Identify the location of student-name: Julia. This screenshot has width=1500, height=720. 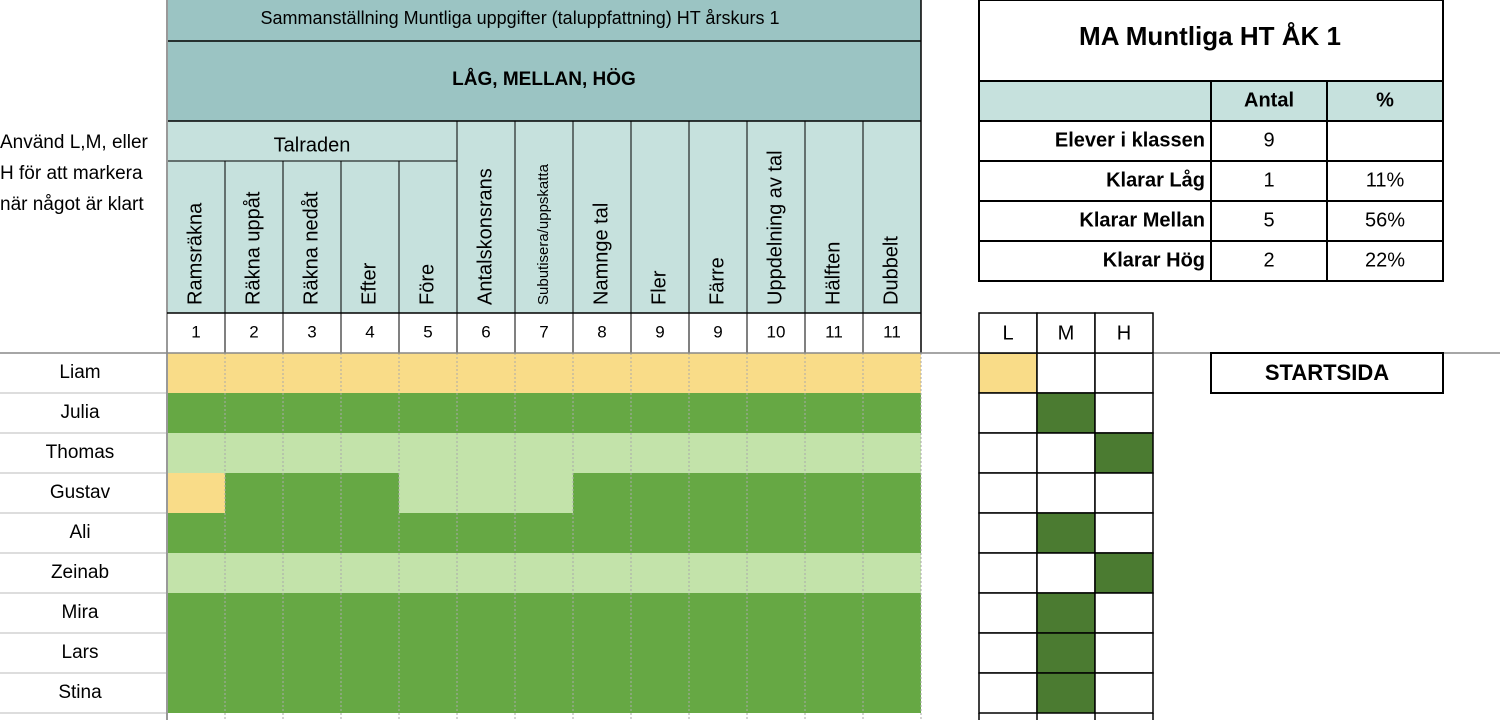
(80, 412).